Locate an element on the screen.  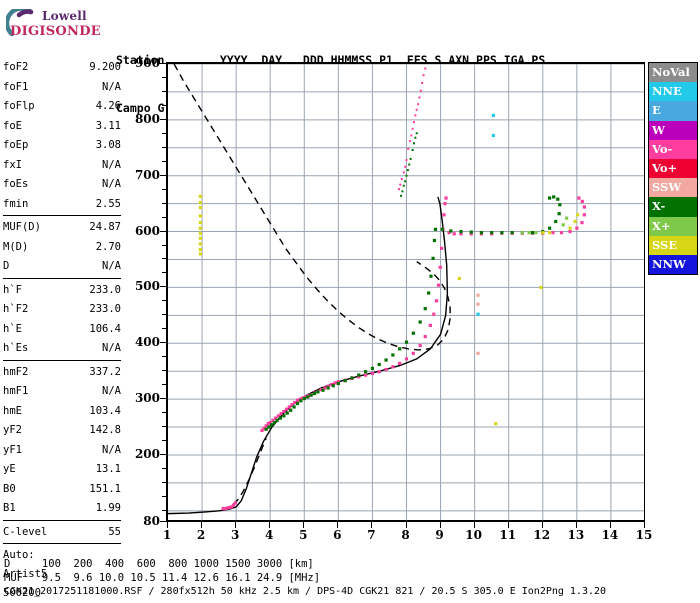
param-key: foFlp is located at coordinates (19, 106).